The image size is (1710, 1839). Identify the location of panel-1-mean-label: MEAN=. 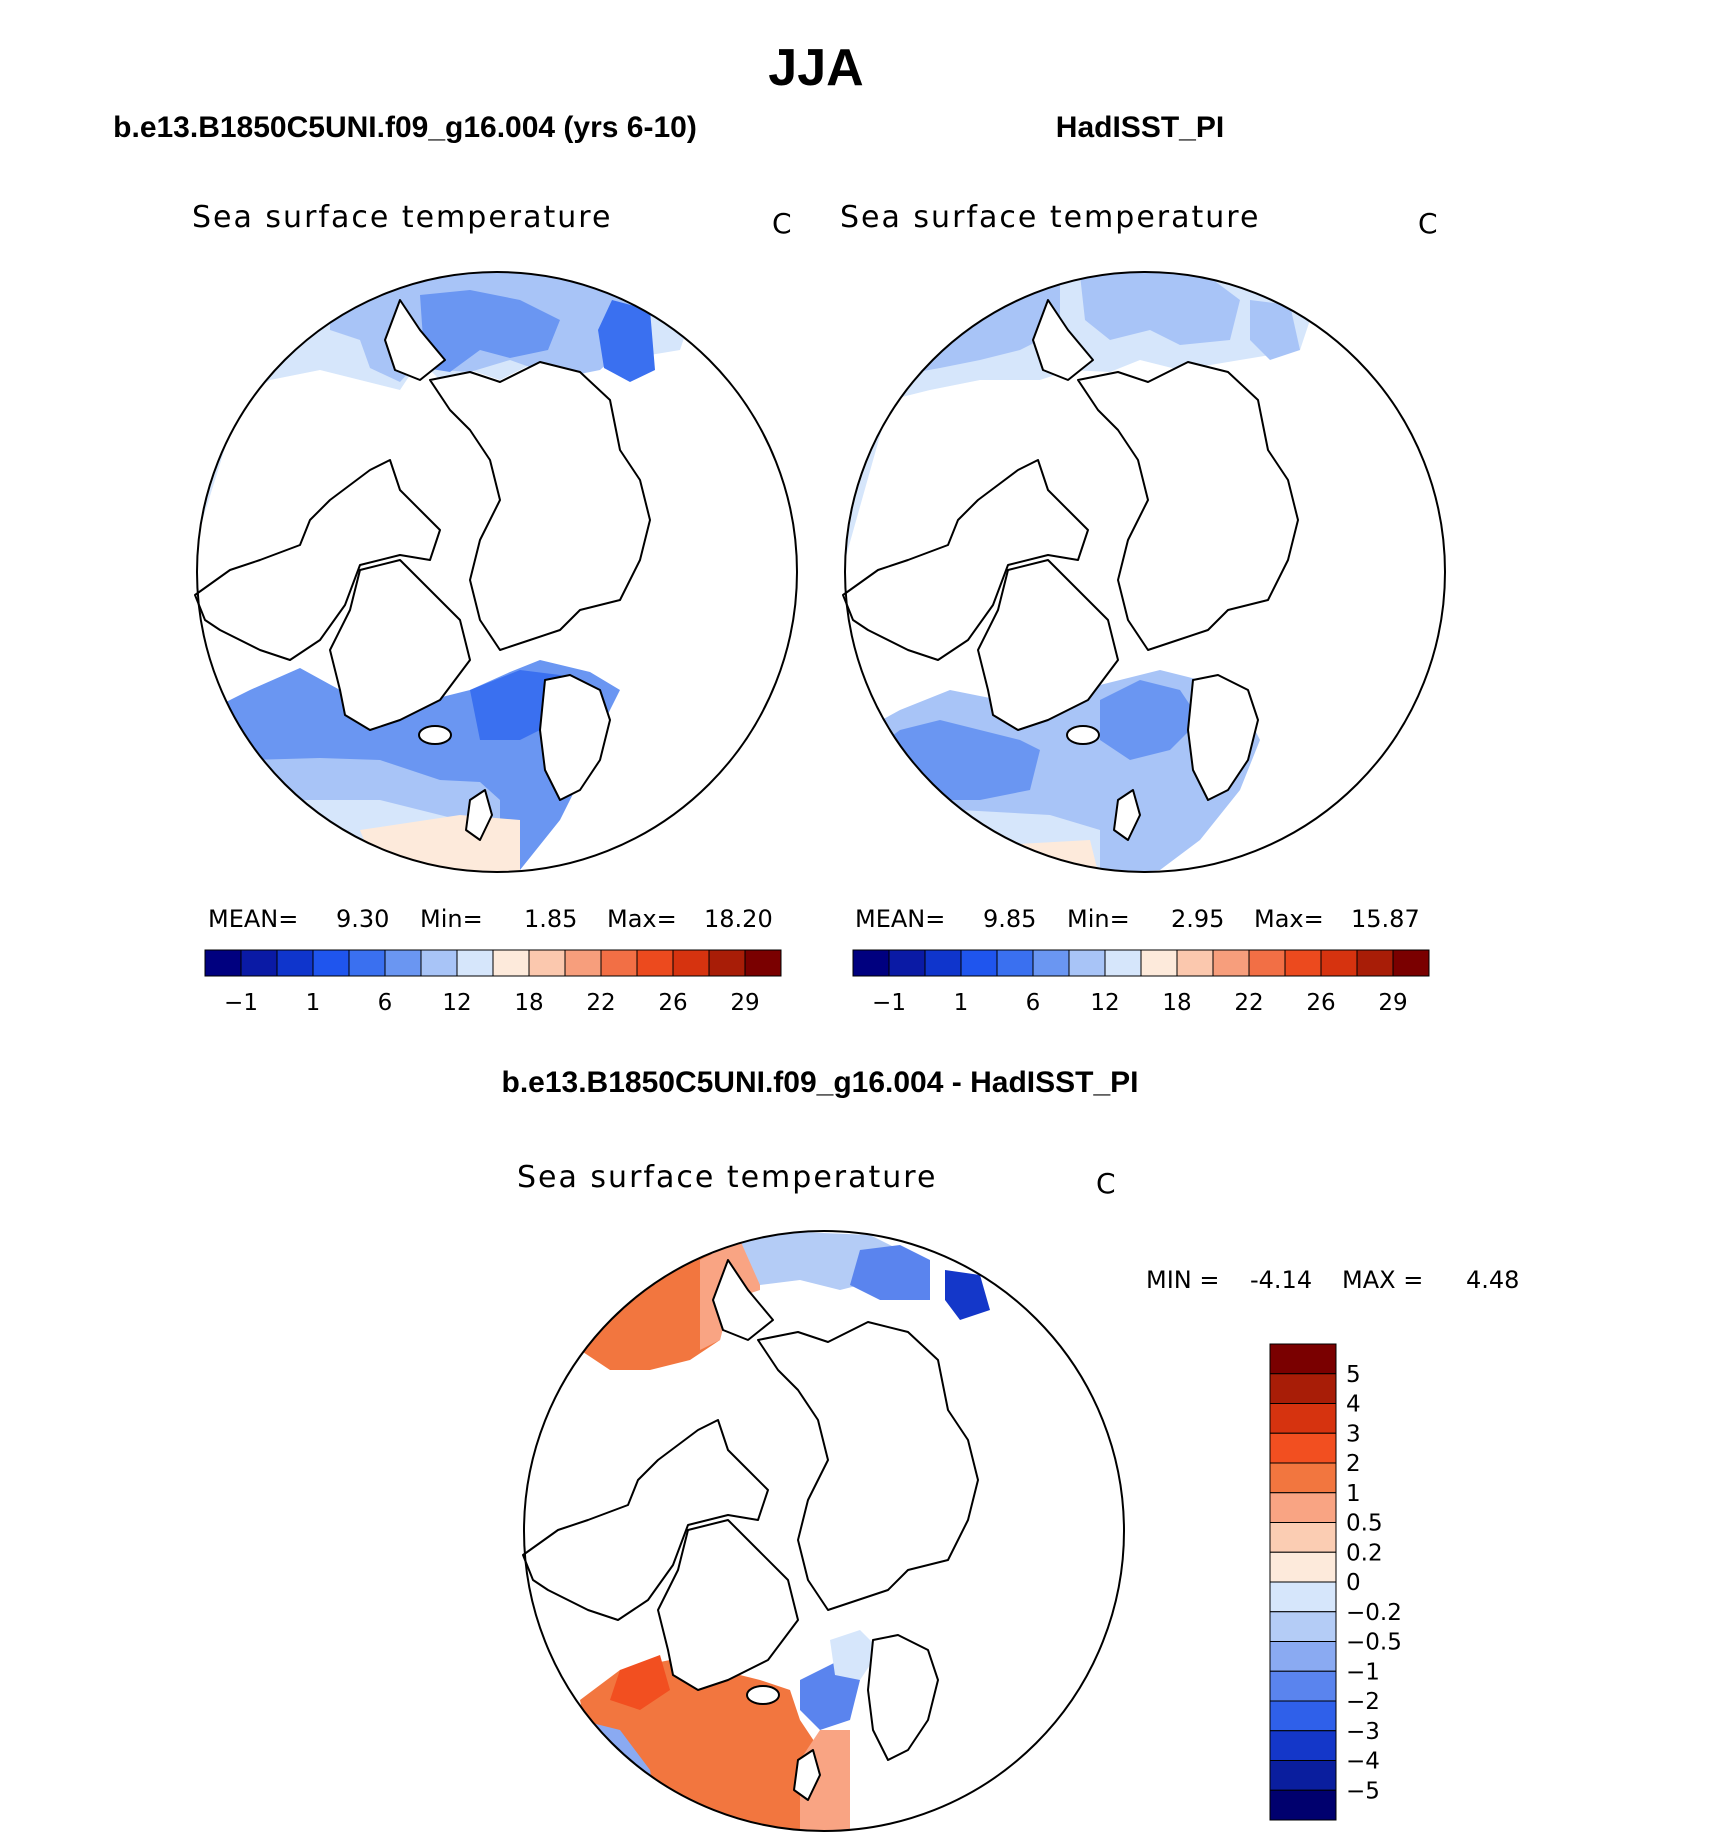
(253, 919).